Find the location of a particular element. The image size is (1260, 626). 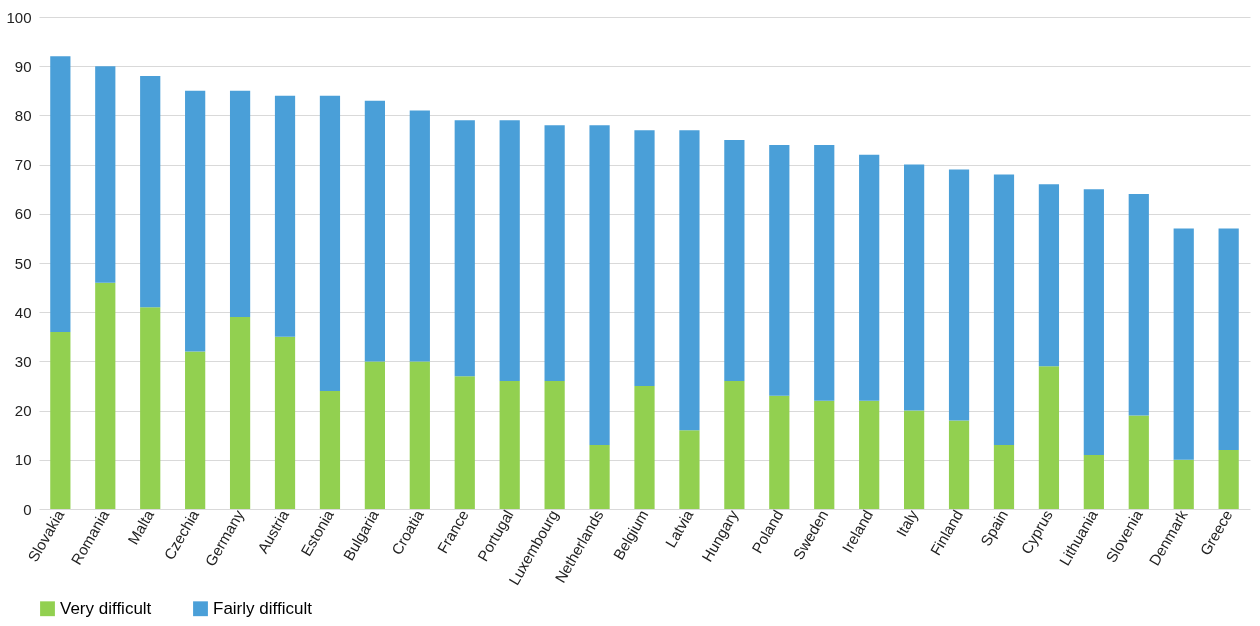

y-tick-label: 30 is located at coordinates (23, 361).